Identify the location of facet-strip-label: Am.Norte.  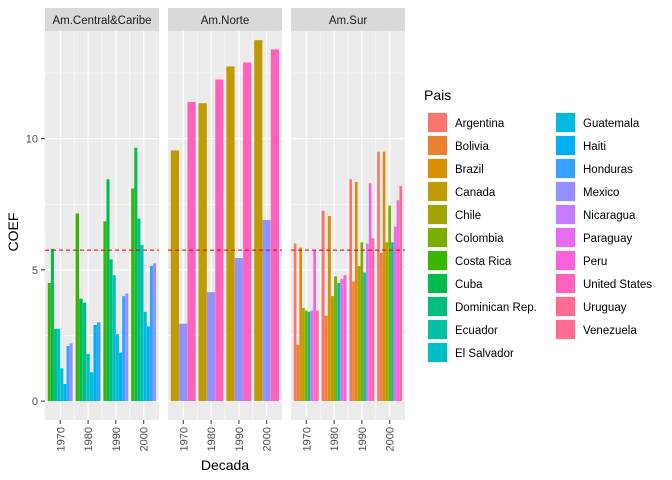
(225, 21).